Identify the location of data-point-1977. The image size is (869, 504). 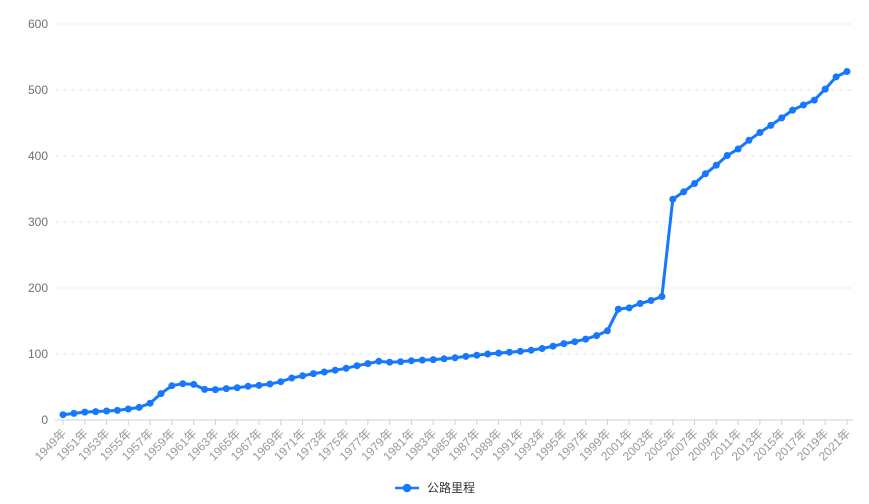
(368, 364).